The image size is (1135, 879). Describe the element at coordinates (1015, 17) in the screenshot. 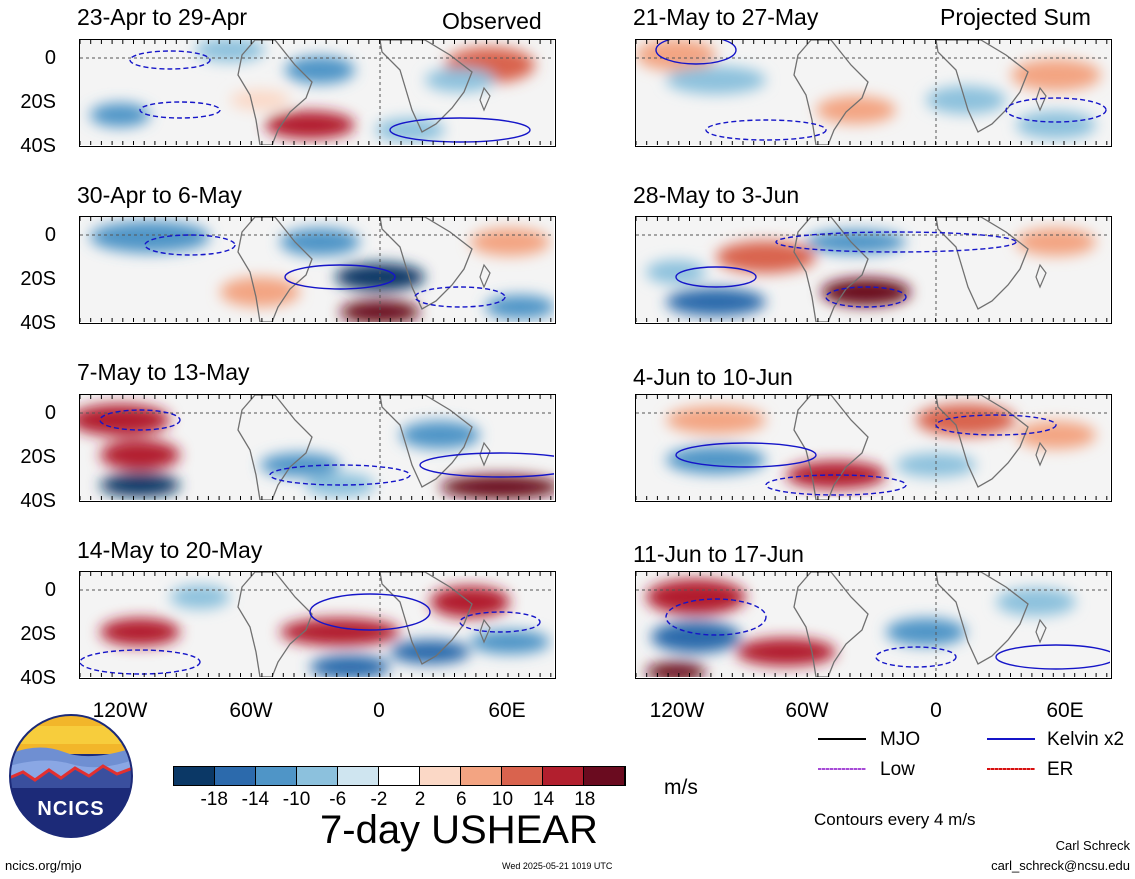

I see `projected-sum-label: Projected Sum` at that location.